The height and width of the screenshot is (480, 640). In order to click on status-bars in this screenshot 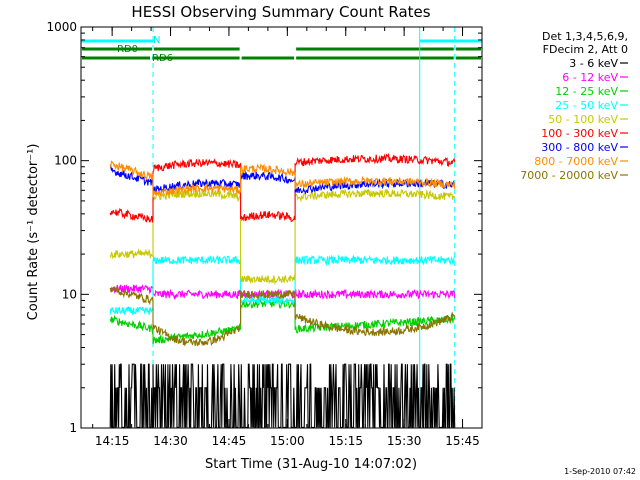, I will do `click(281, 49)`.